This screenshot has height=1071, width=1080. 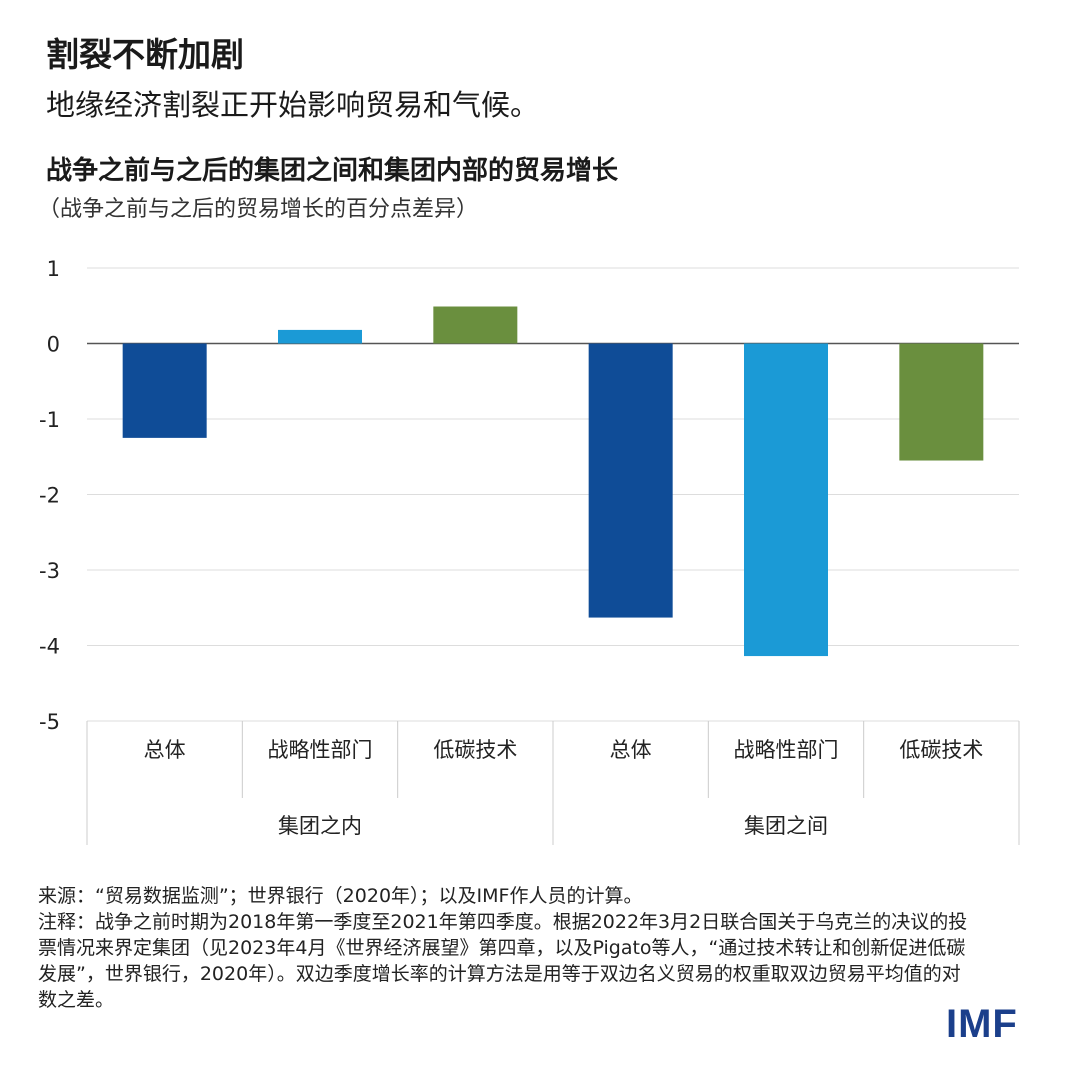 What do you see at coordinates (293, 105) in the screenshot?
I see `page-subtitle: 地缘经济割裂正开始影响贸易和气候。` at bounding box center [293, 105].